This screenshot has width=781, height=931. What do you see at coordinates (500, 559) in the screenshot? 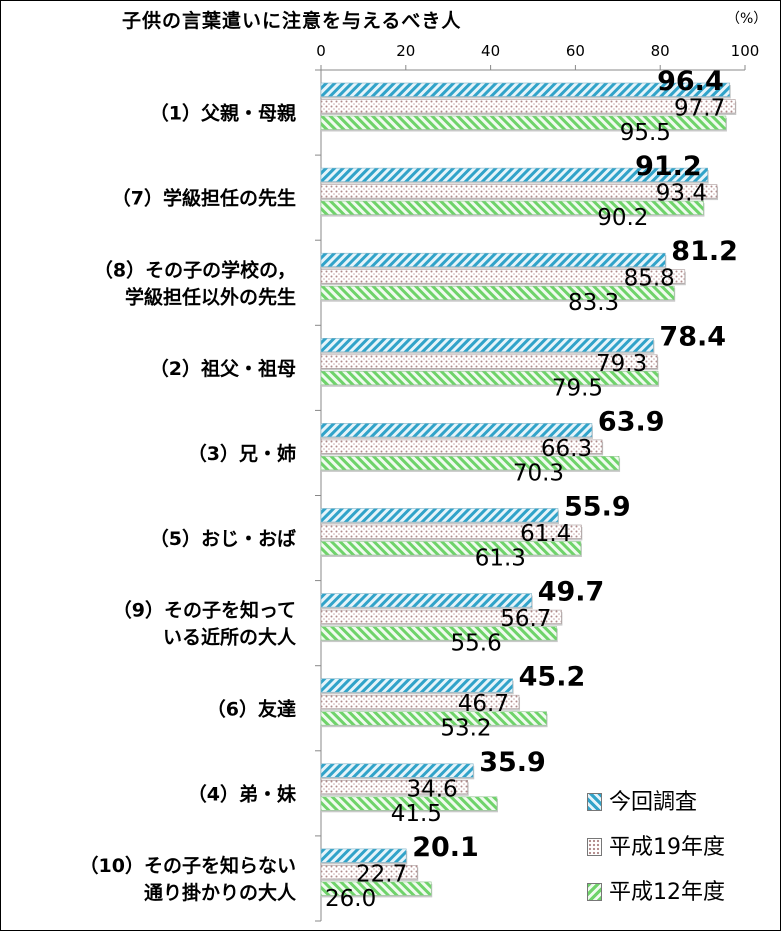
I see `data-label-h12: 61.3` at bounding box center [500, 559].